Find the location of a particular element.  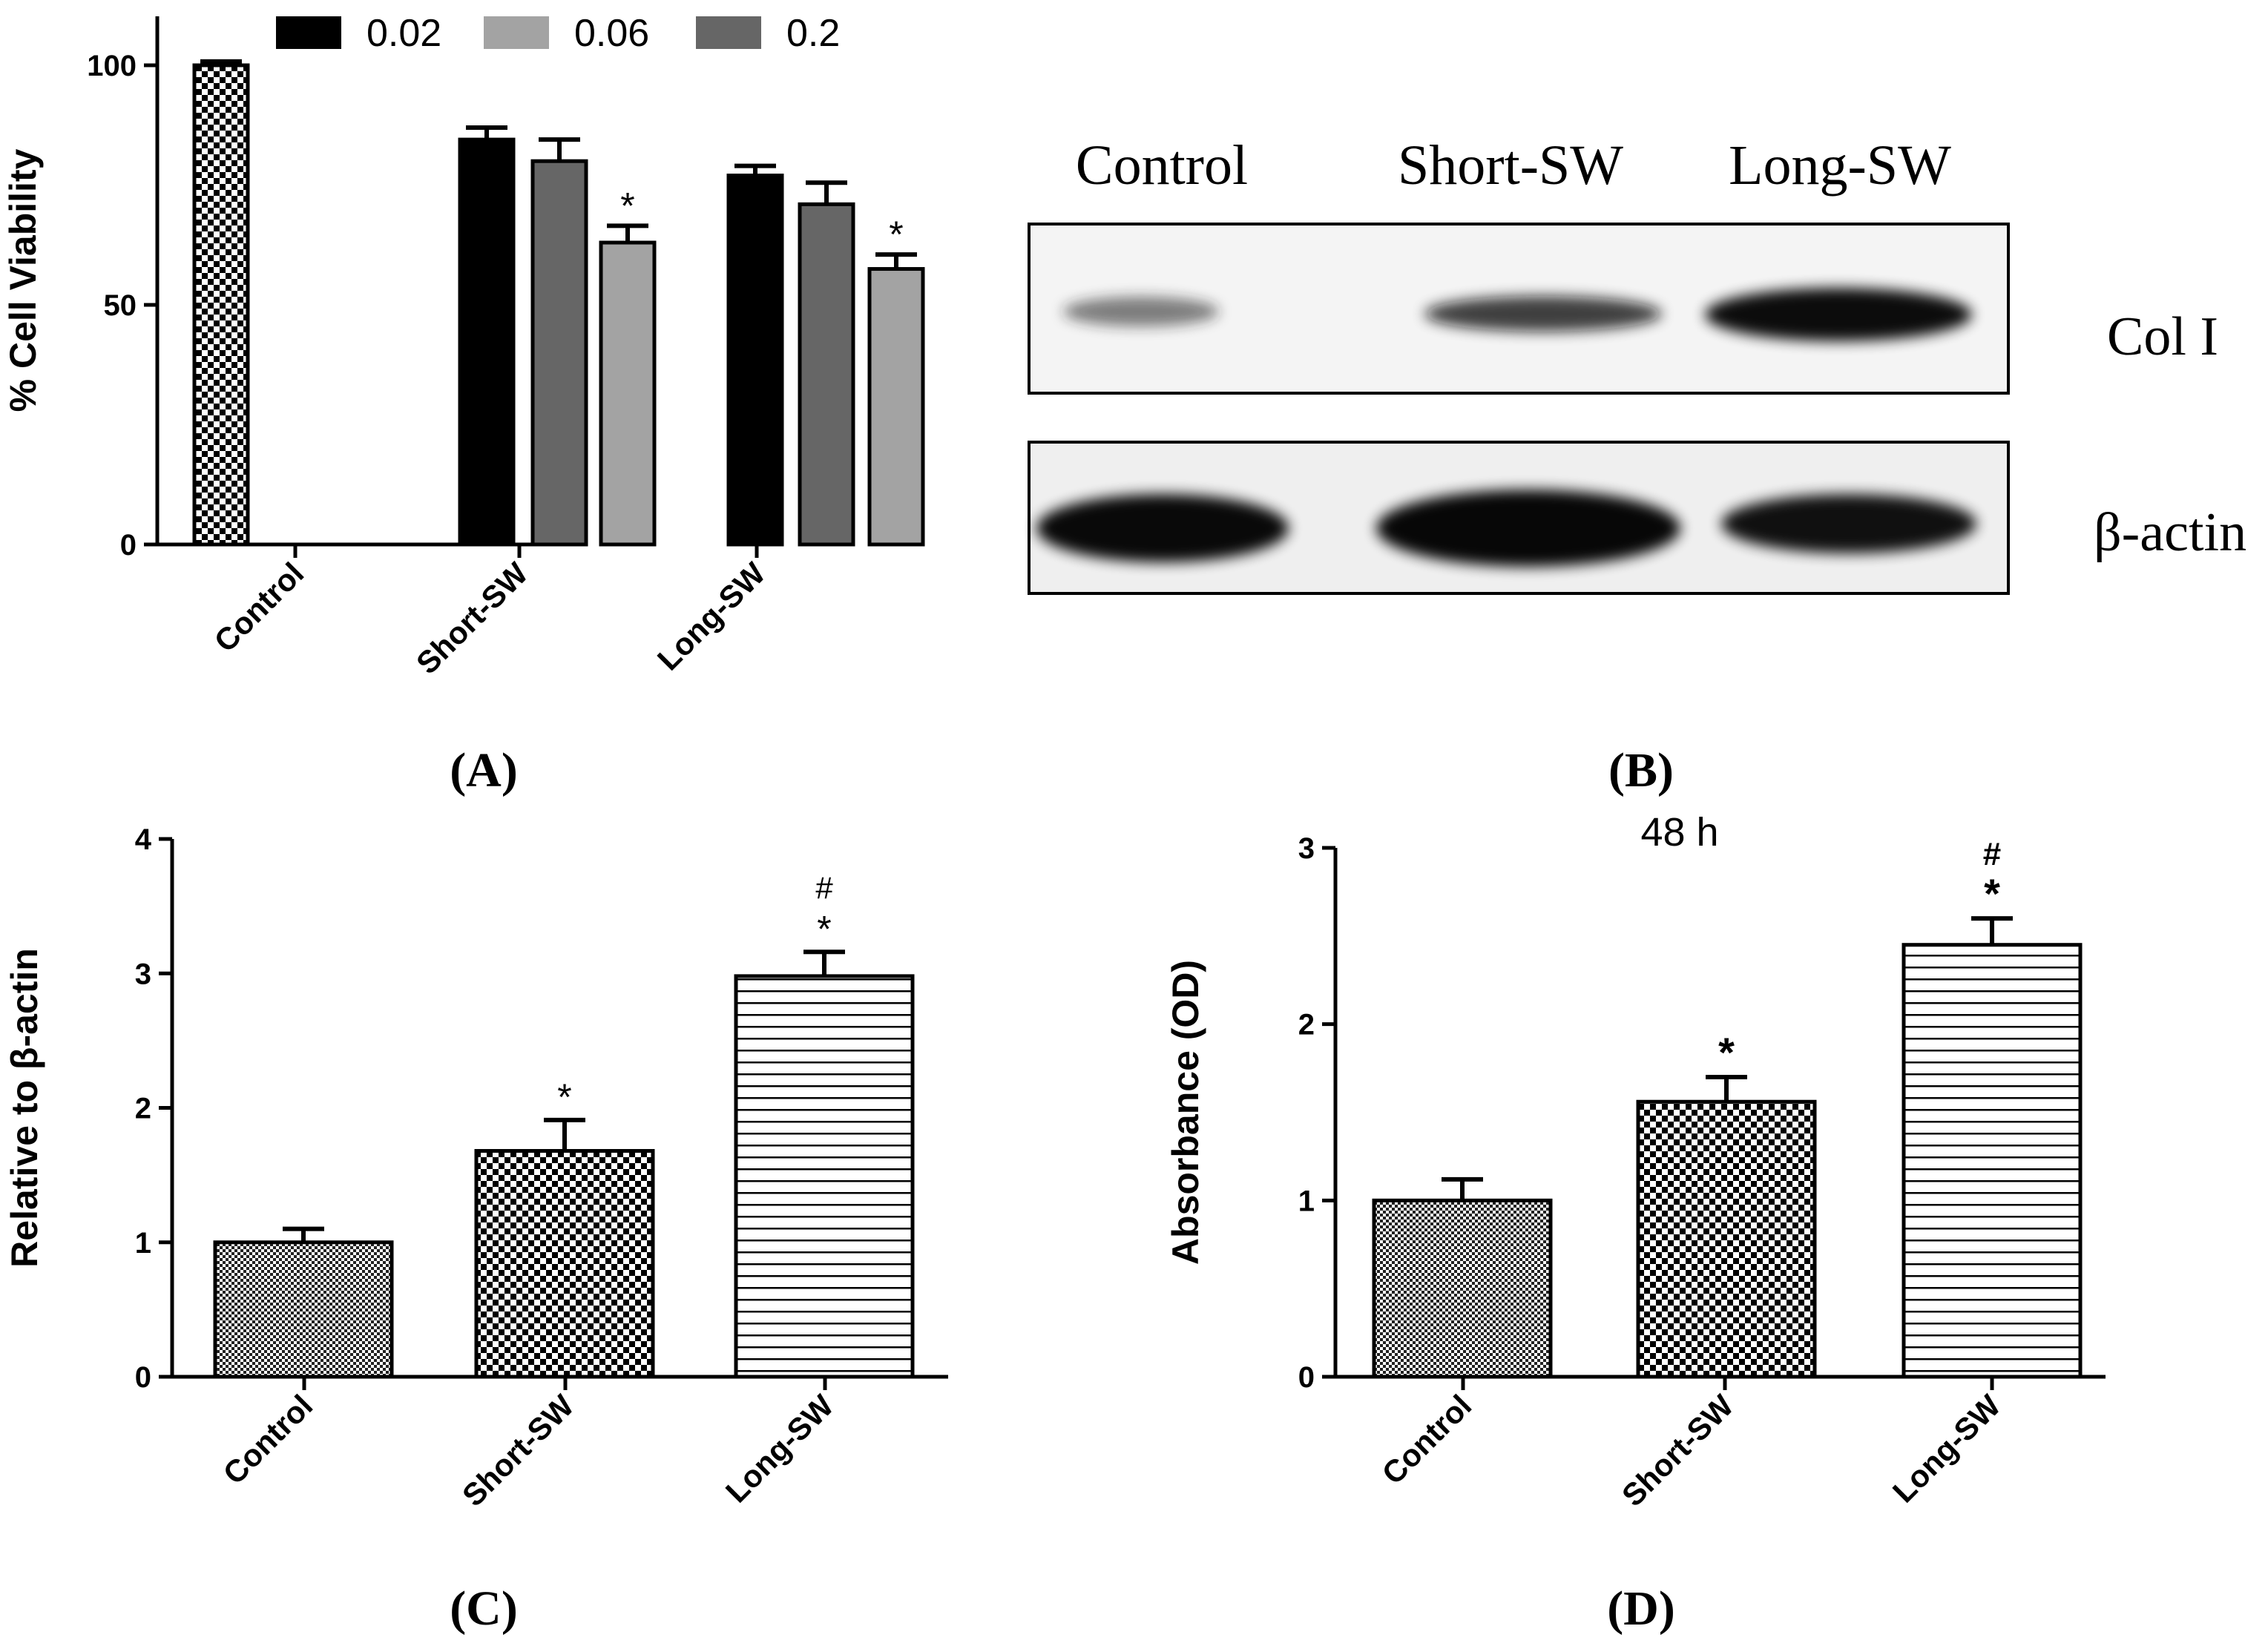

band-col-i-short-sw is located at coordinates (1543, 314).